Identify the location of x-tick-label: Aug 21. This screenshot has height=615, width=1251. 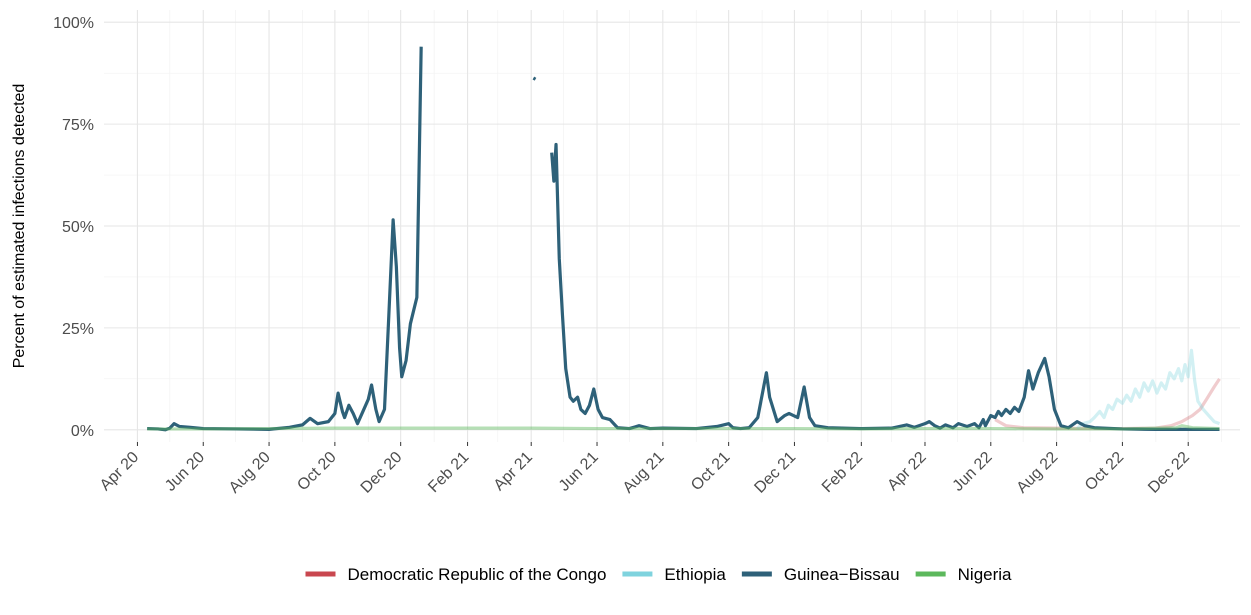
(644, 473).